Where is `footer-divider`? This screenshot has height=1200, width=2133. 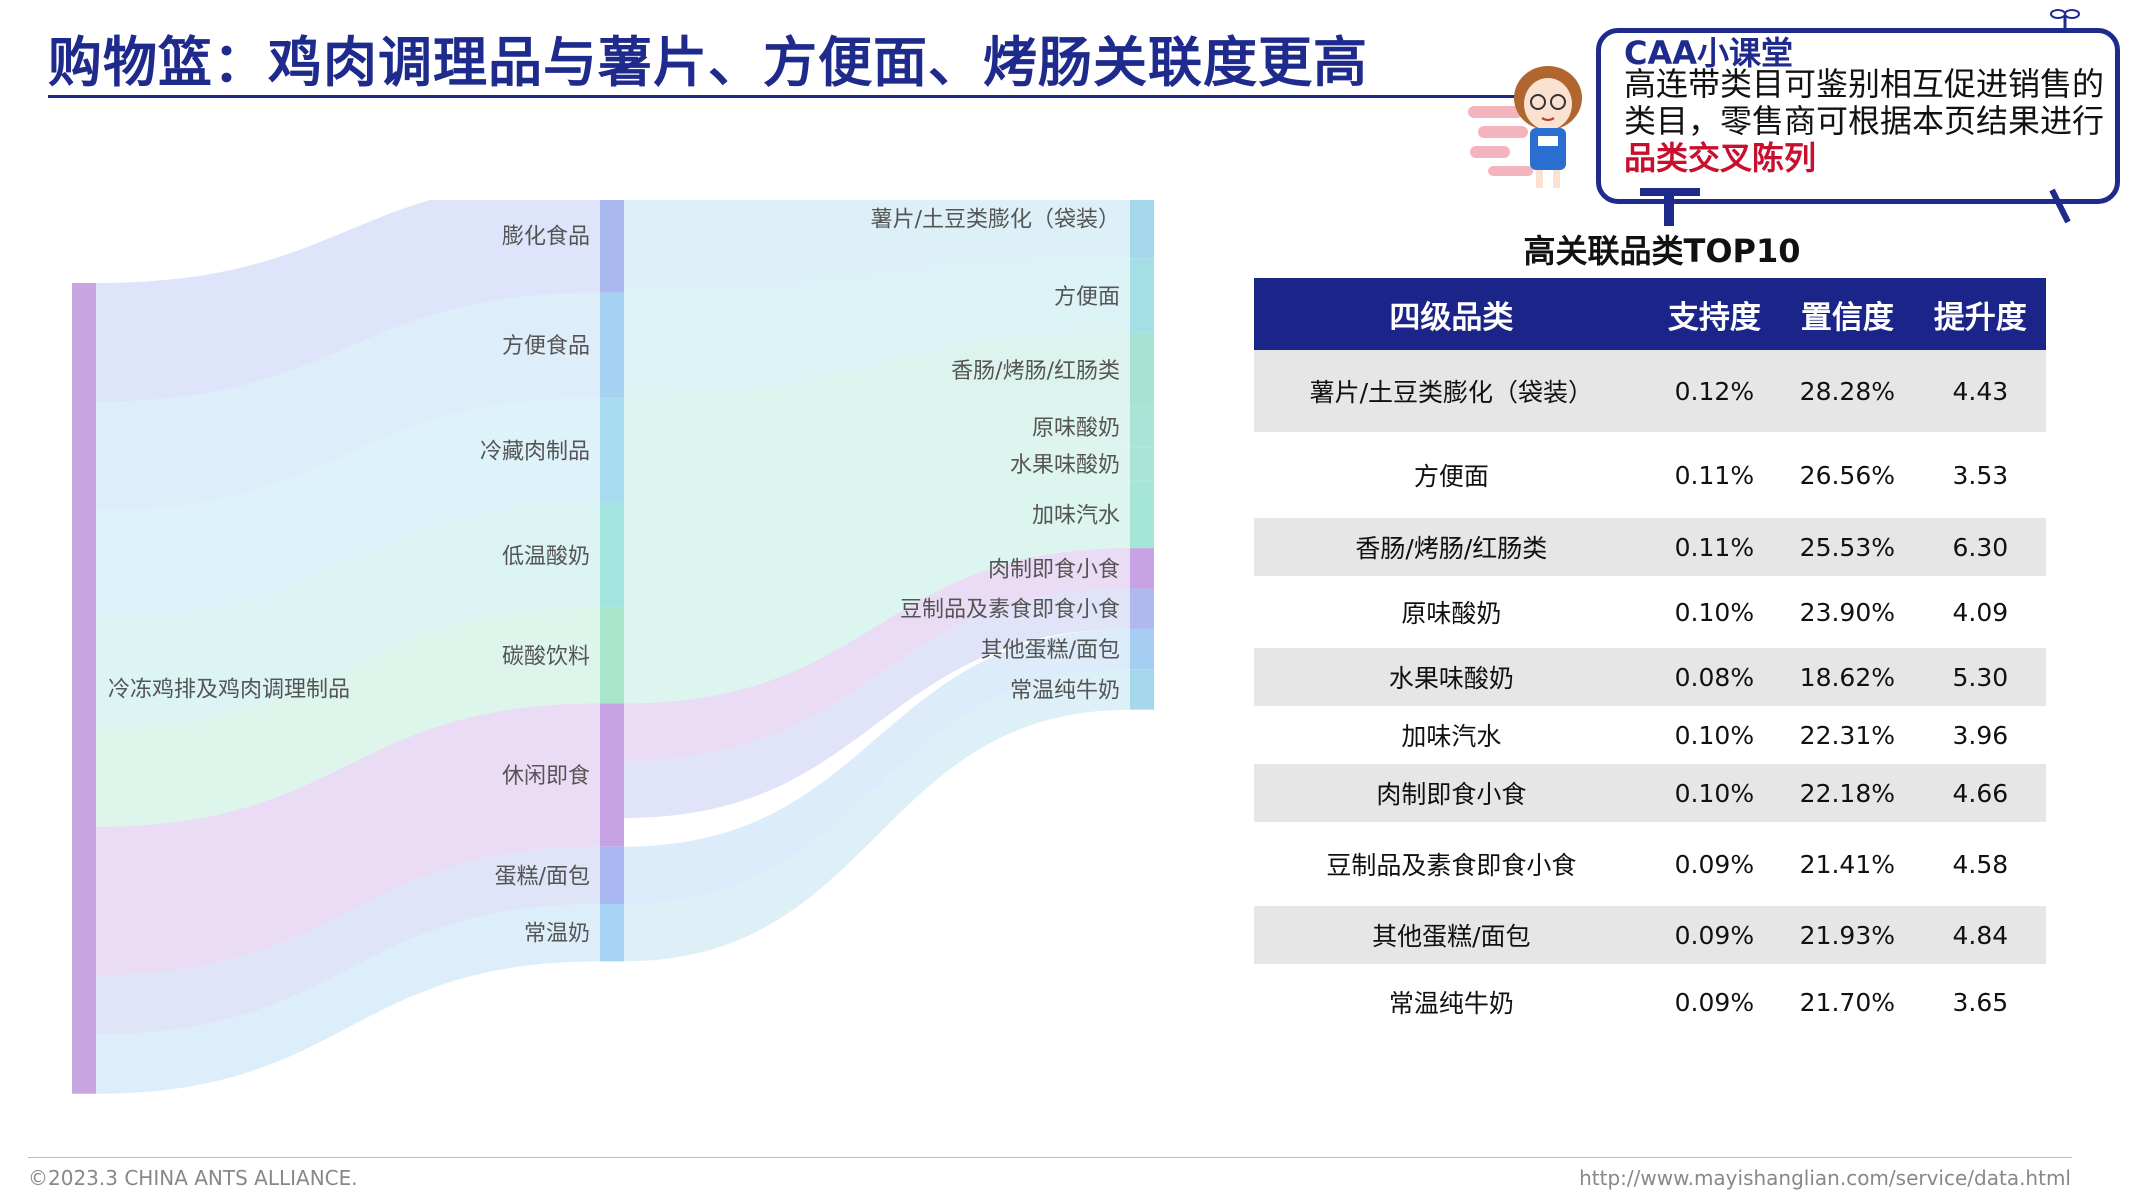 footer-divider is located at coordinates (1050, 1157).